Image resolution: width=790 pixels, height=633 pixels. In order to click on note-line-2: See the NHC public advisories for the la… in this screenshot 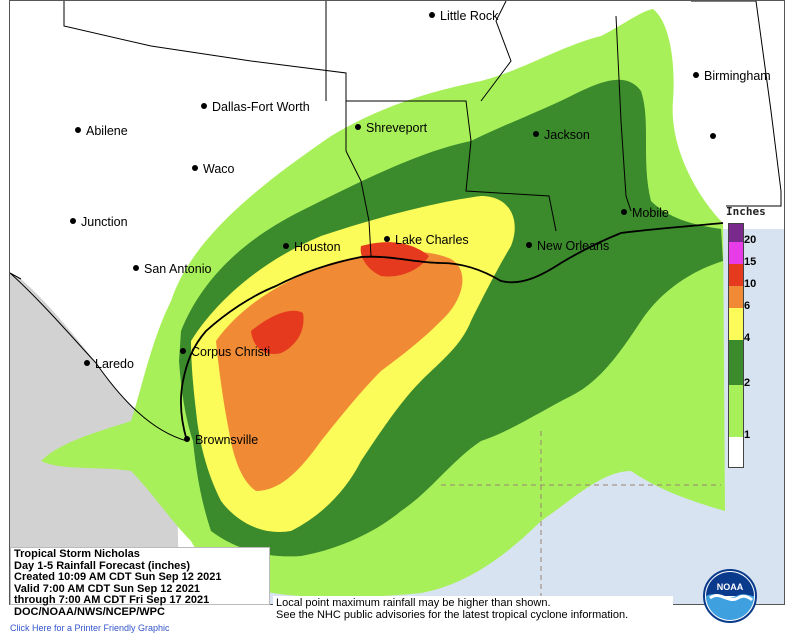, I will do `click(452, 615)`.